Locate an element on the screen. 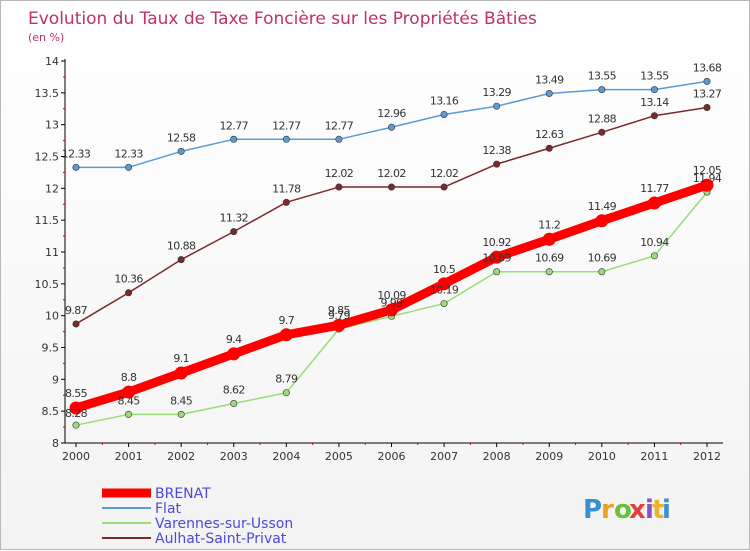 The width and height of the screenshot is (750, 551). y-tick-label: 13.5 is located at coordinates (47, 93).